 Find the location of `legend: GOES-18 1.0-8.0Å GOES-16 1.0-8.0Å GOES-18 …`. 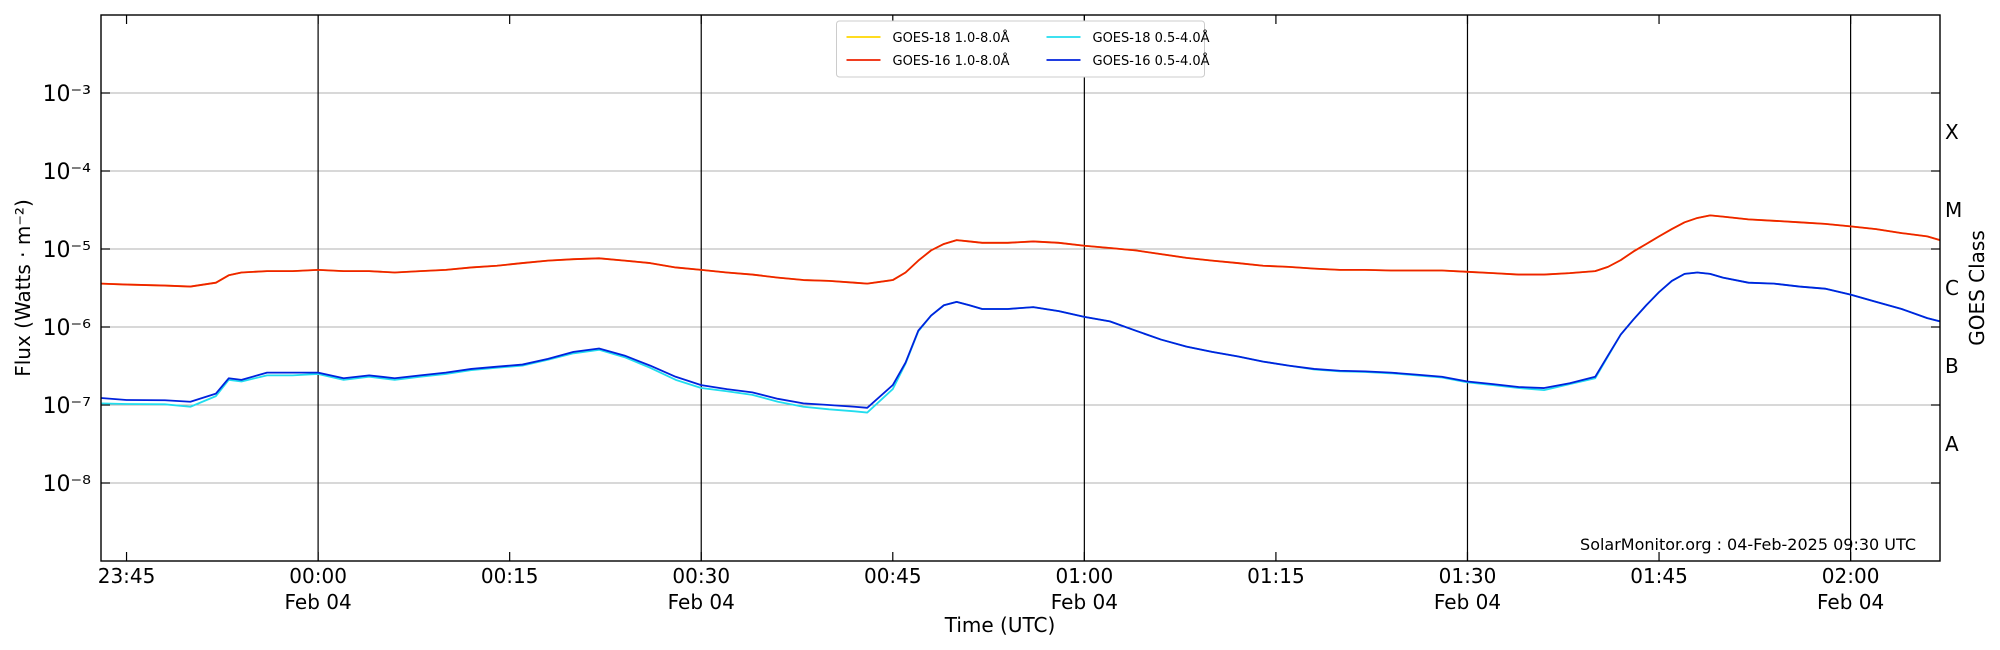

legend: GOES-18 1.0-8.0Å GOES-16 1.0-8.0Å GOES-18 … is located at coordinates (1023, 49).